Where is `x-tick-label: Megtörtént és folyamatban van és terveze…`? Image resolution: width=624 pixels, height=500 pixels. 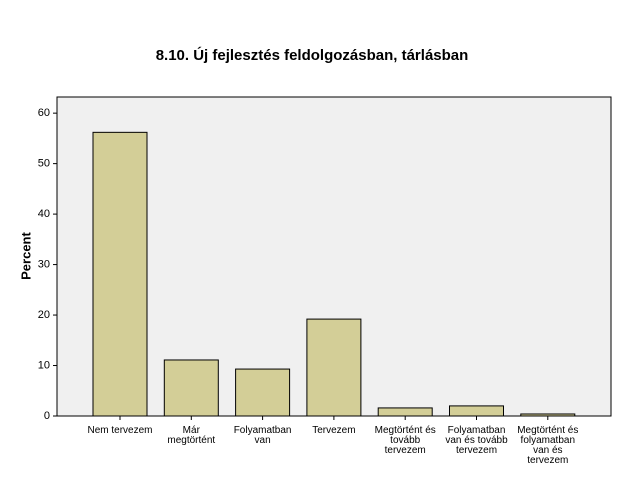
x-tick-label: Megtörtént és folyamatban van és terveze… is located at coordinates (548, 445).